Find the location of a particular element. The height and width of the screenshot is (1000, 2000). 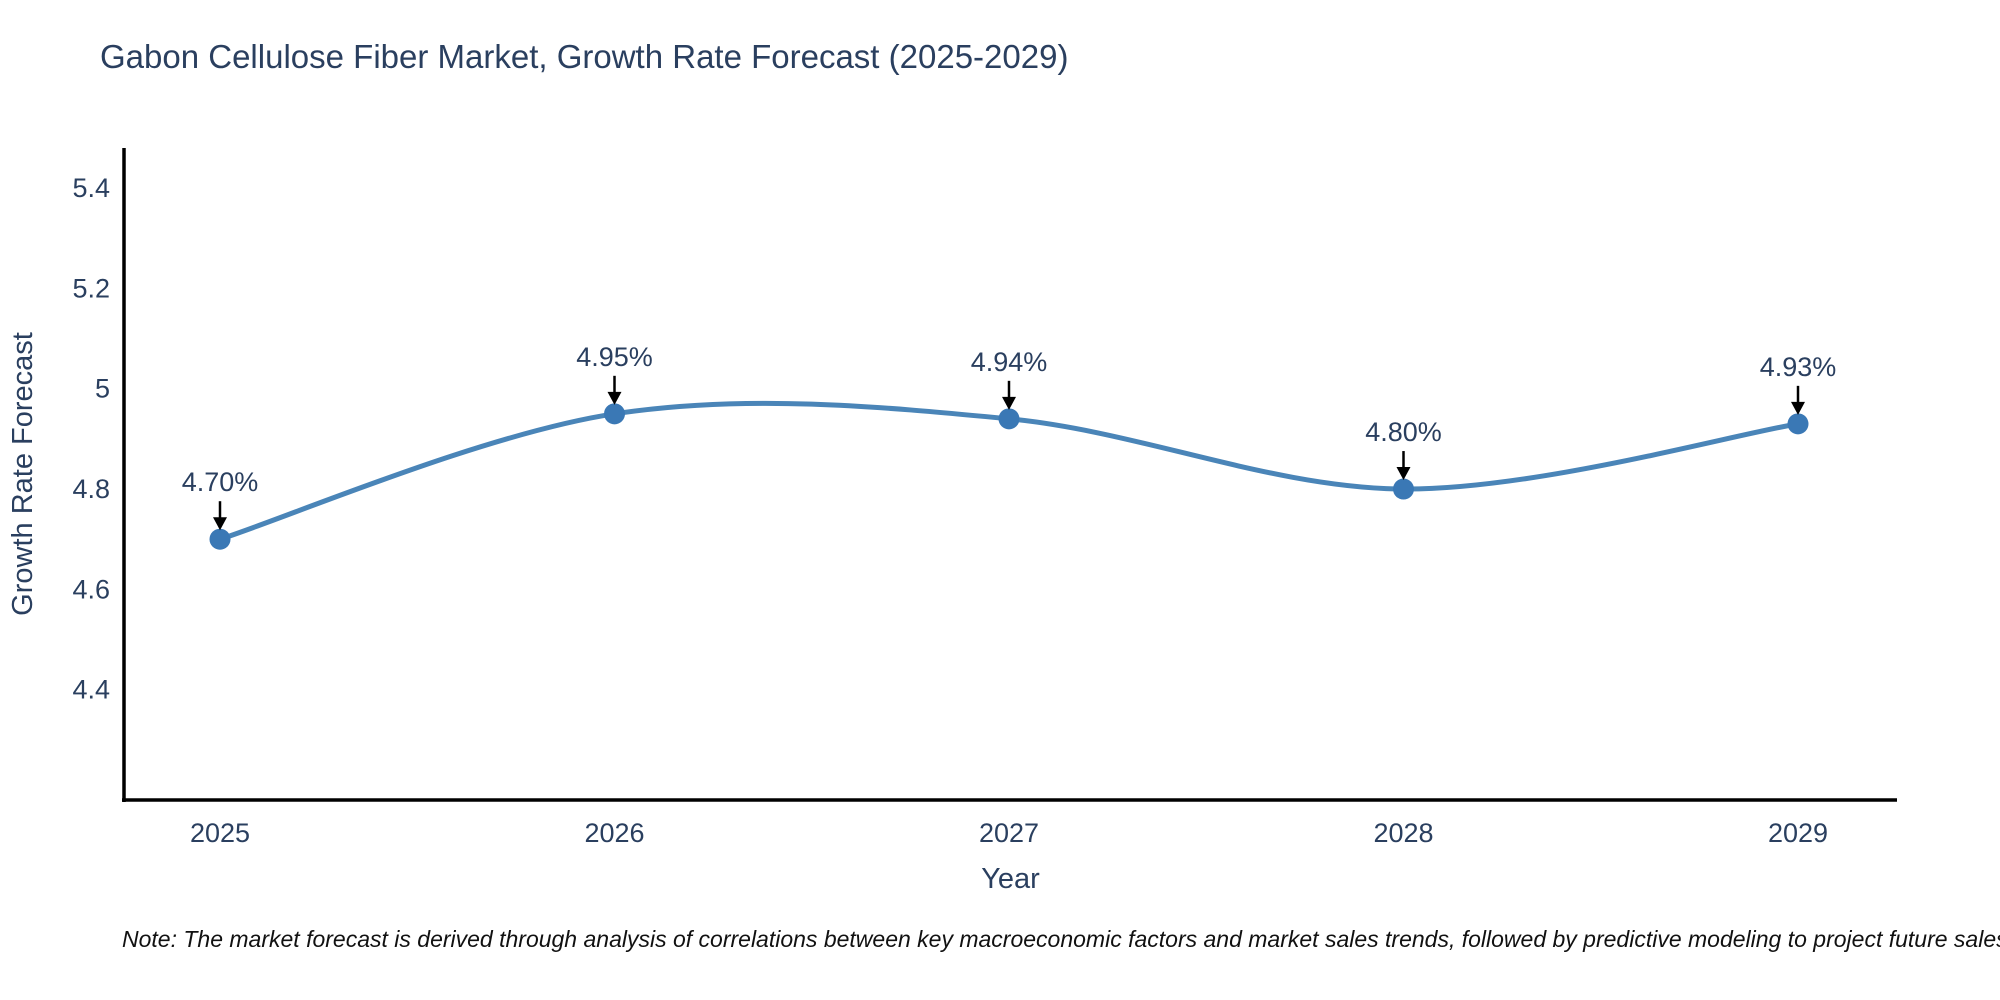

y-tick-label: 4.4 is located at coordinates (91, 690).